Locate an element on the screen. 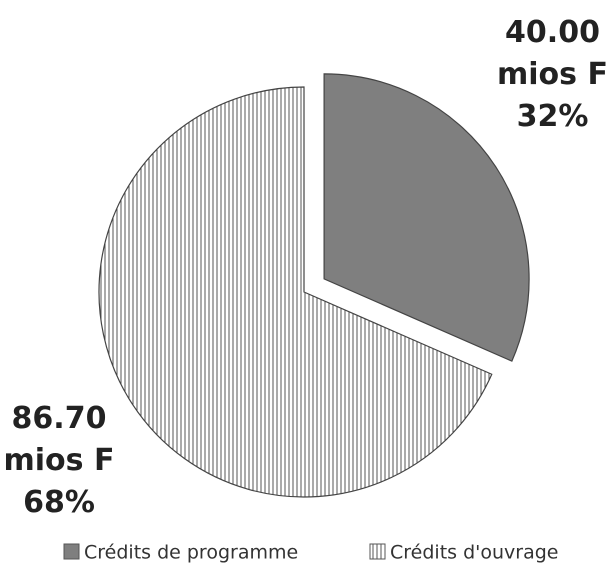 The width and height of the screenshot is (615, 568). value-label: 40.00 mios F is located at coordinates (552, 53).